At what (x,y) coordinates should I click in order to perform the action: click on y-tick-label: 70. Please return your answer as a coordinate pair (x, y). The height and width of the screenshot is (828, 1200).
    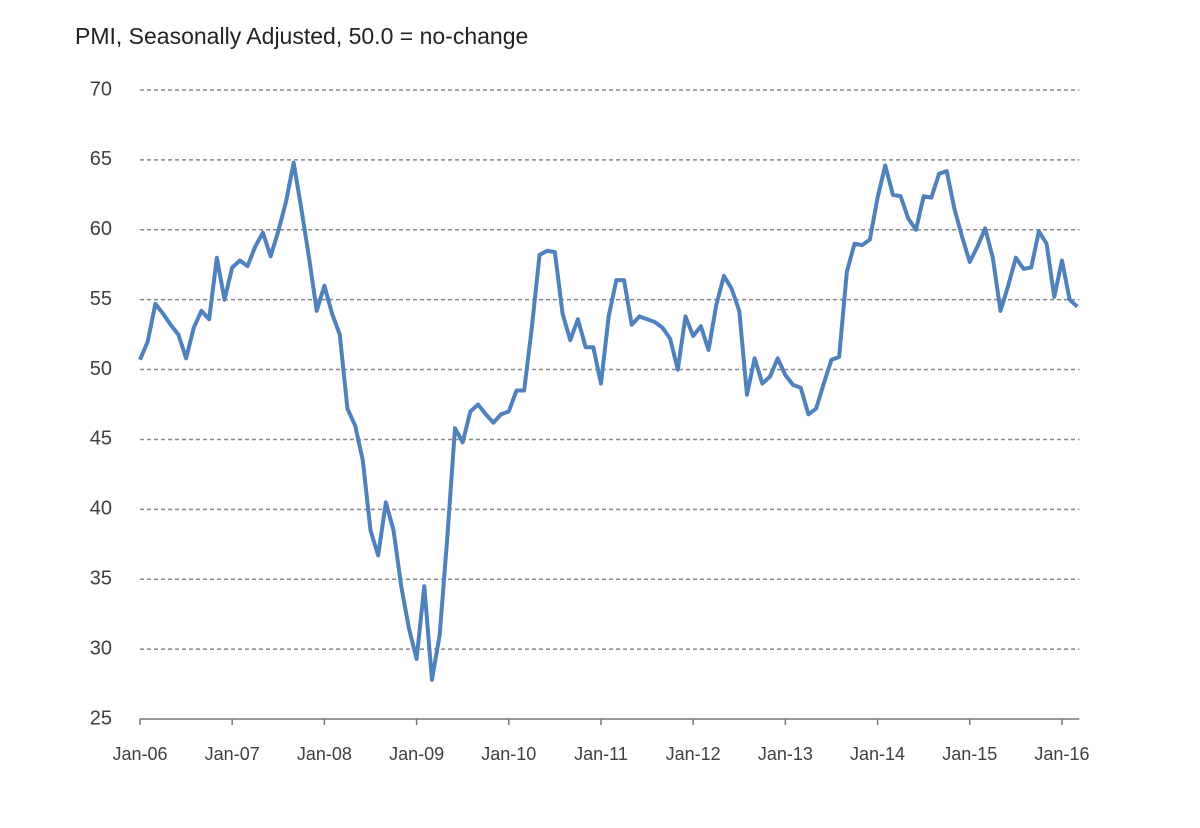
    Looking at the image, I should click on (101, 89).